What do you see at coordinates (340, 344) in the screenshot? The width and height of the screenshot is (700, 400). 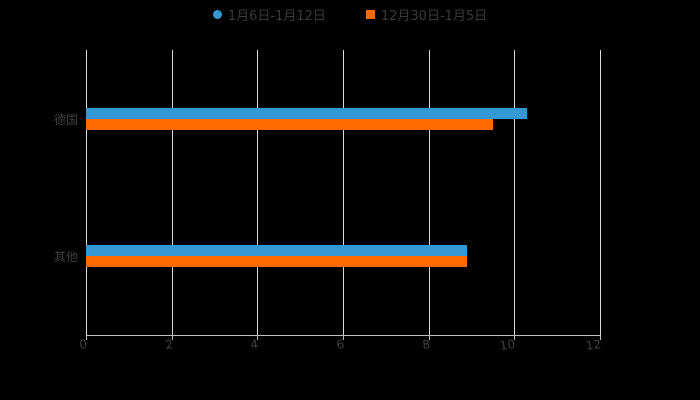 I see `x-tick-label: 6` at bounding box center [340, 344].